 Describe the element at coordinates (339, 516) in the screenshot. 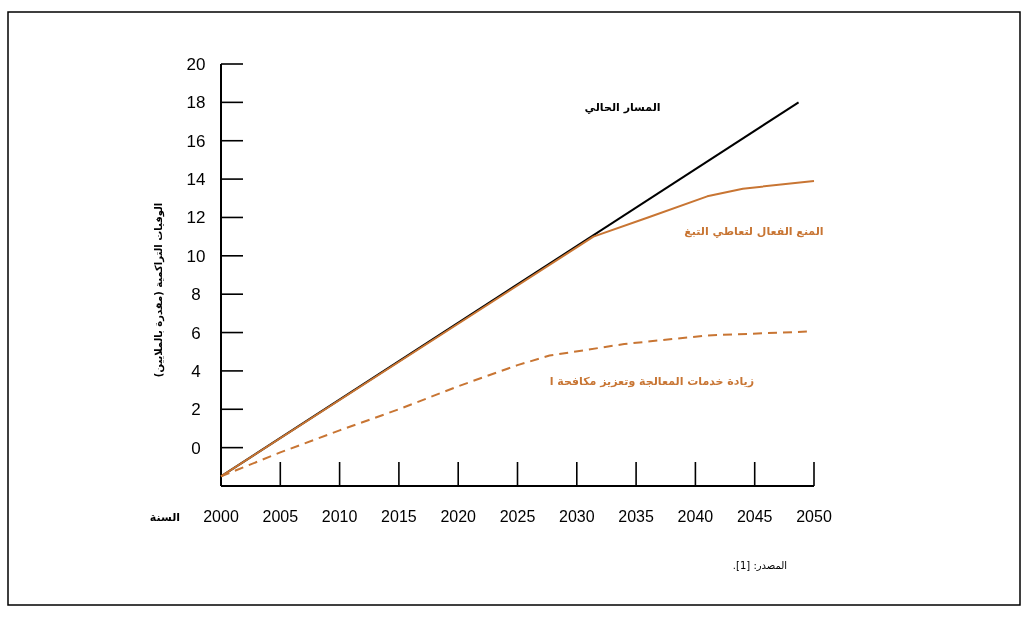

I see `x-tick-label: 2010` at that location.